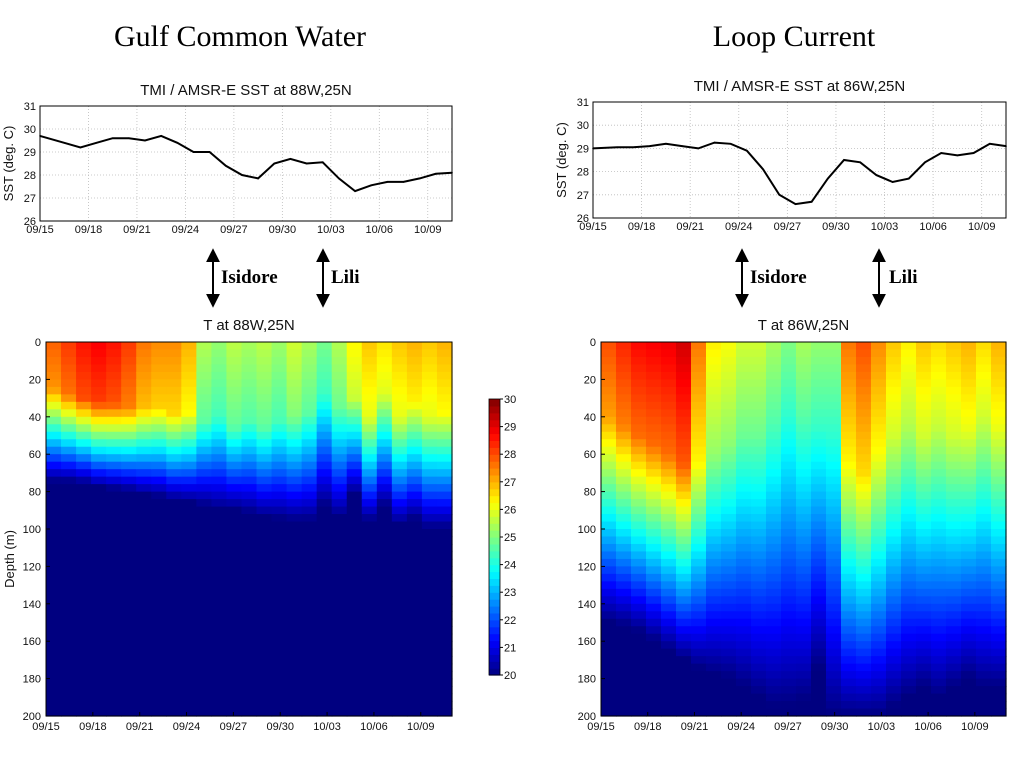 The height and width of the screenshot is (773, 1024). What do you see at coordinates (903, 277) in the screenshot?
I see `storm-label: Lili` at bounding box center [903, 277].